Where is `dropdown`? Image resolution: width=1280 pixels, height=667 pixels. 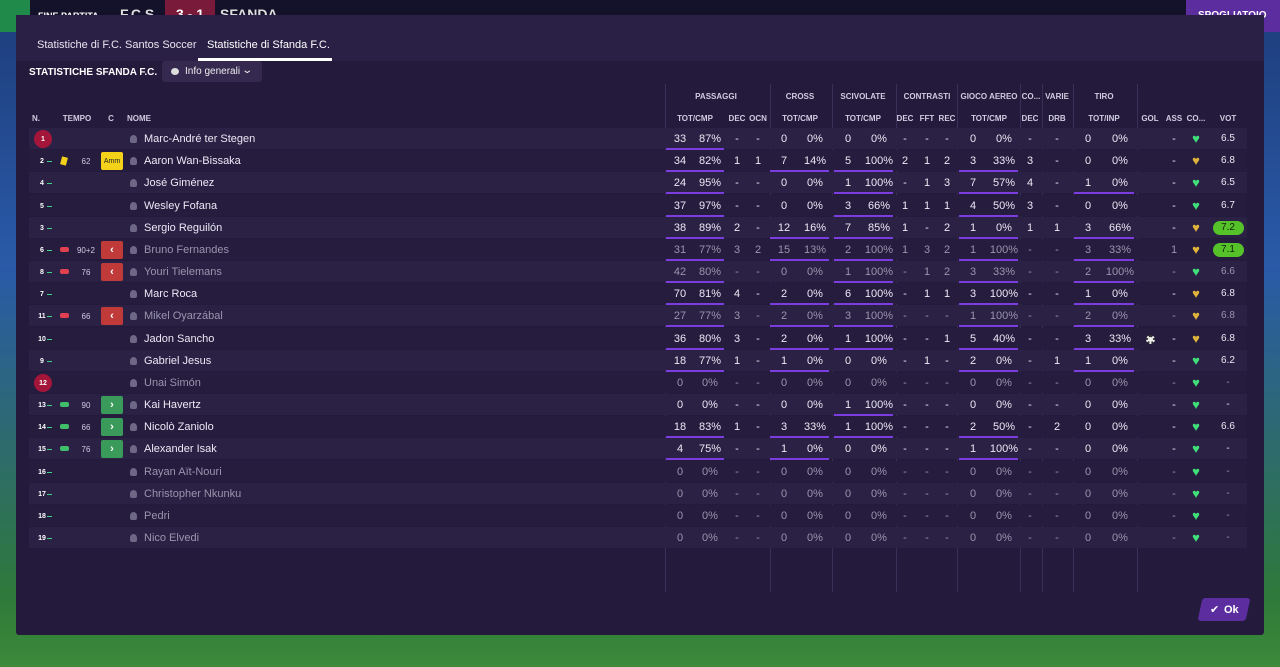 dropdown is located at coordinates (212, 71).